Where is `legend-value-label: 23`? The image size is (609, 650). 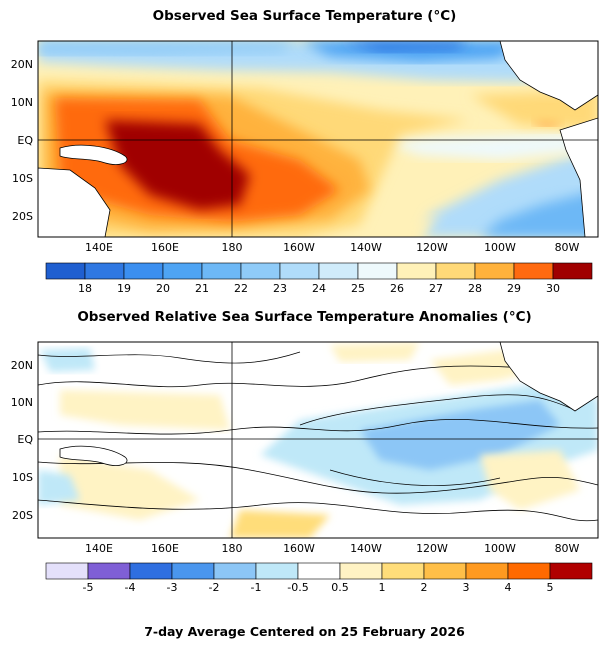 legend-value-label: 23 is located at coordinates (280, 288).